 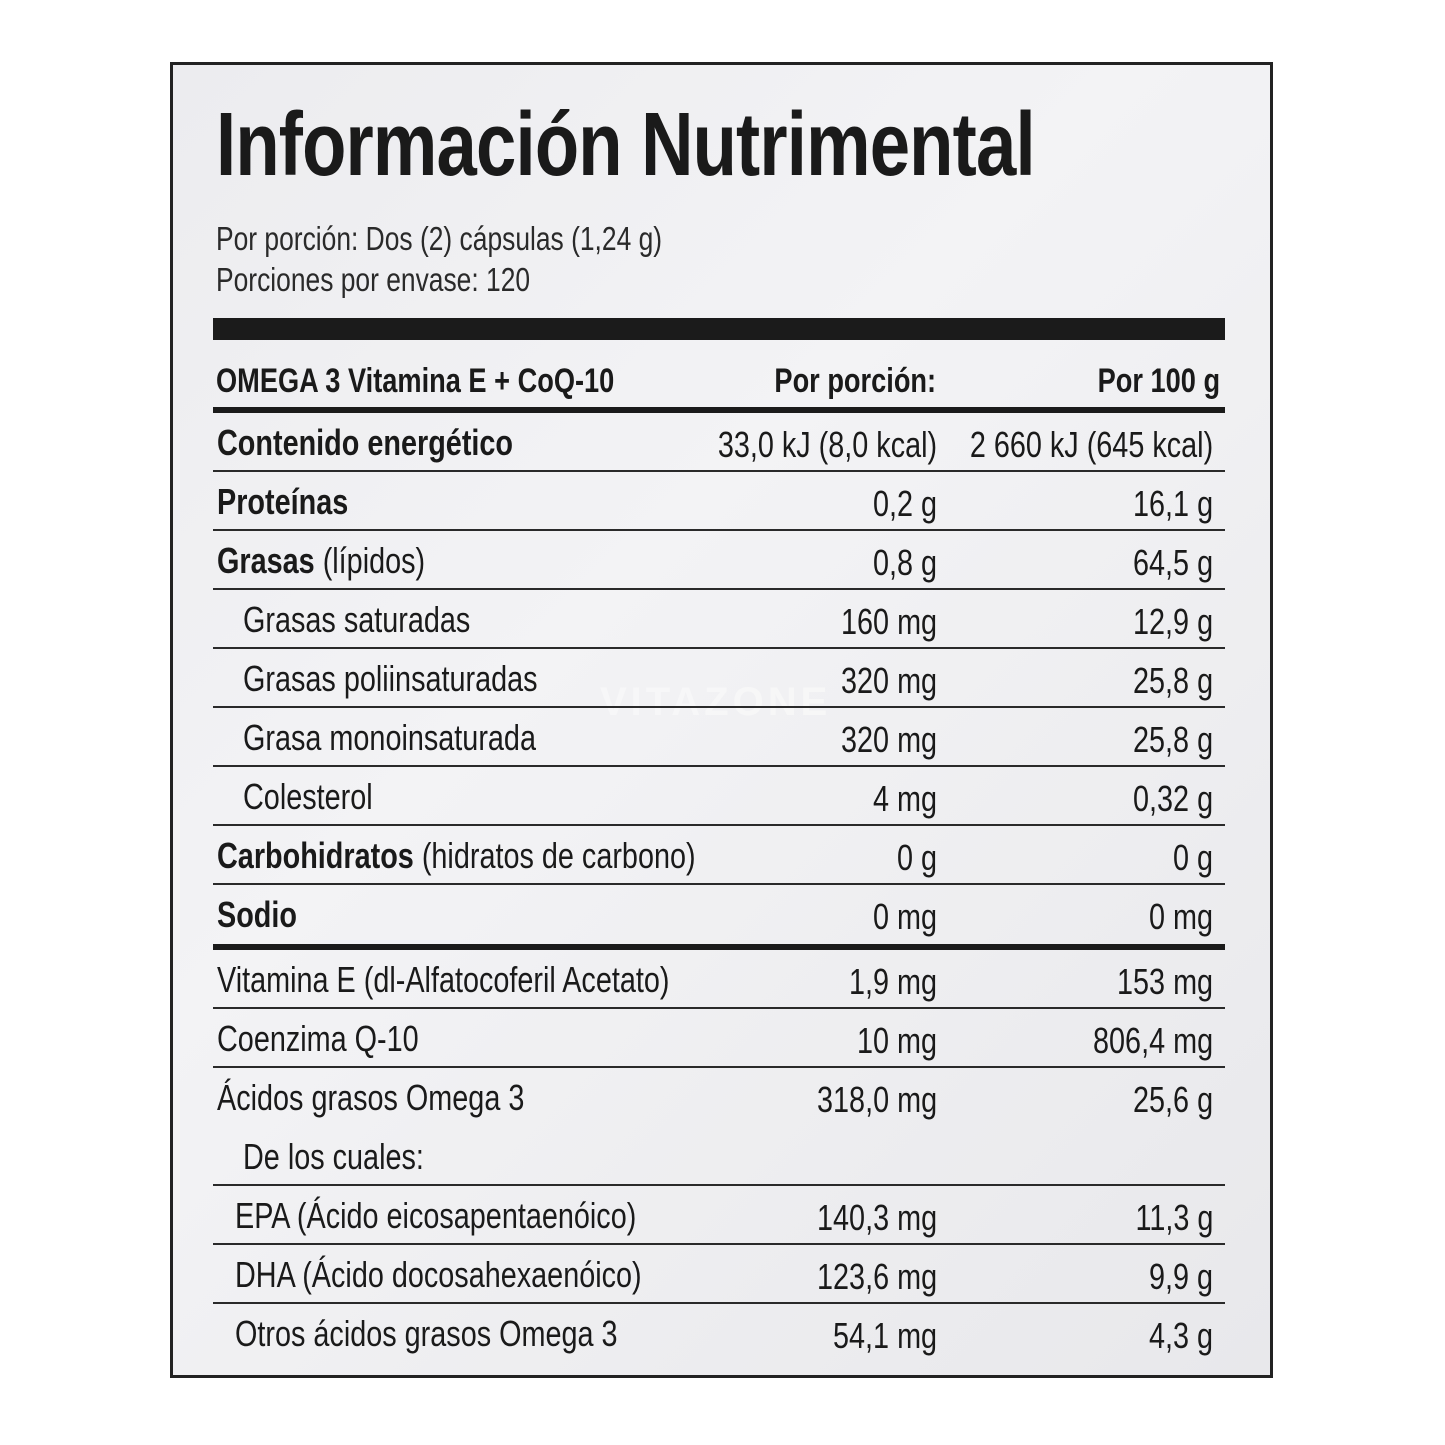 I want to click on nutrient-name: Vitamina E (dl-Alfatocoferil Acetato), so click(x=443, y=979).